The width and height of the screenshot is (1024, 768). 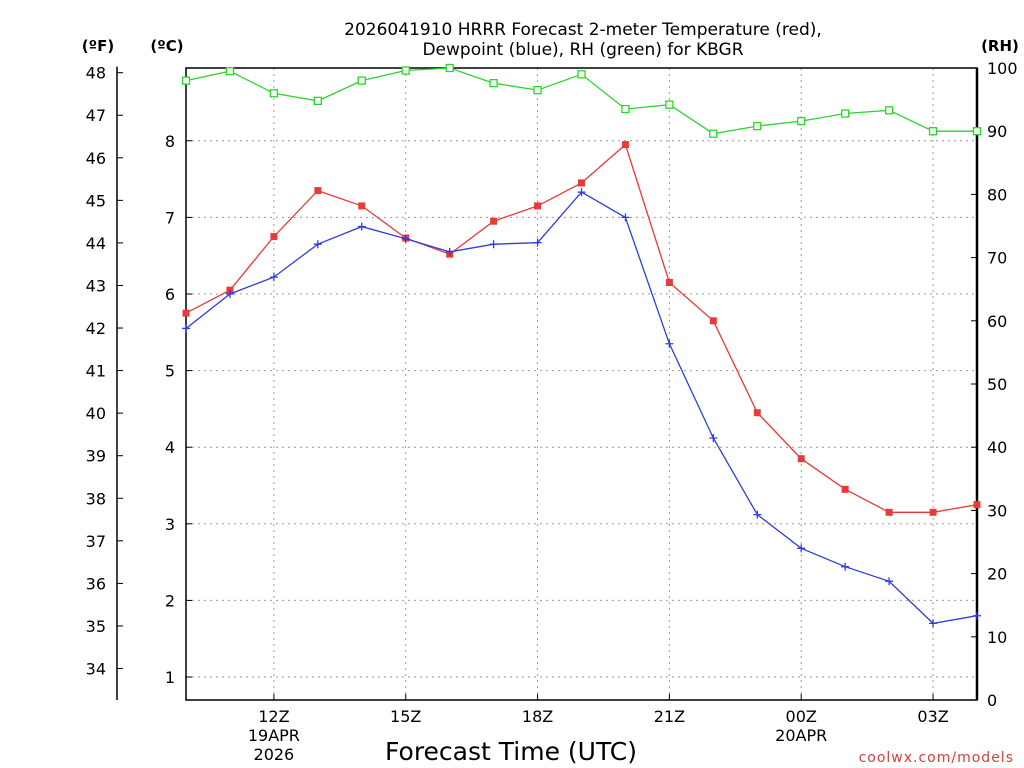 I want to click on rh-tick-label: 30, so click(x=997, y=510).